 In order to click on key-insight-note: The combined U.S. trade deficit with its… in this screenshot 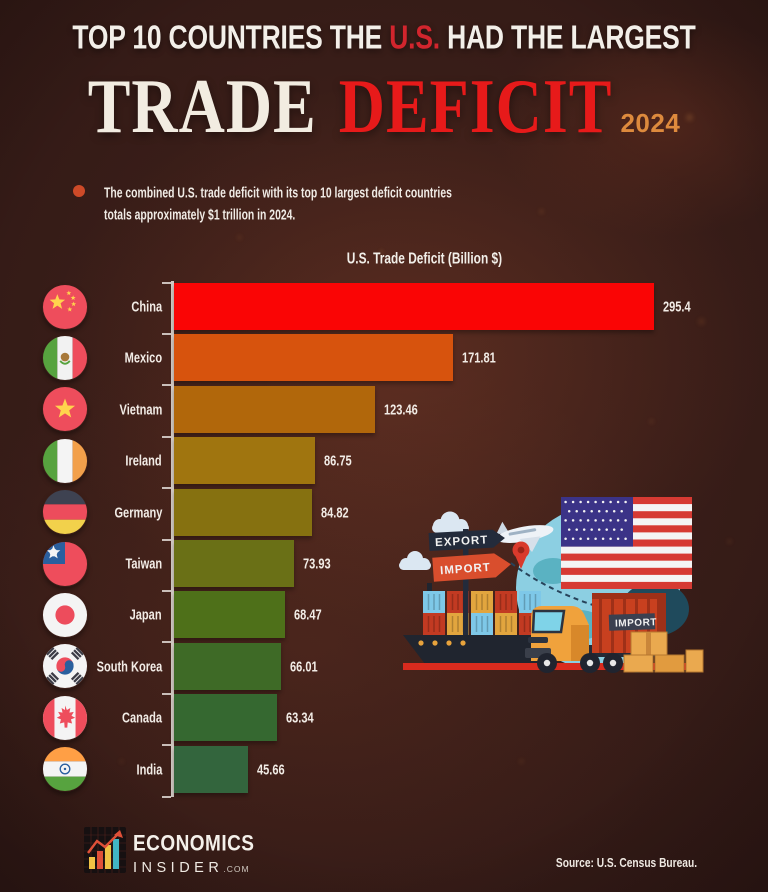, I will do `click(306, 202)`.